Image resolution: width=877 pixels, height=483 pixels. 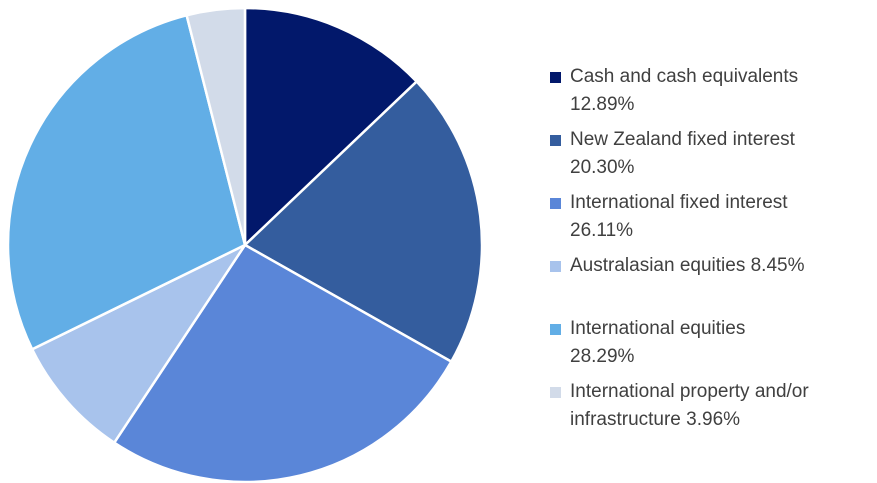 I want to click on legend-label: International equities, so click(x=658, y=328).